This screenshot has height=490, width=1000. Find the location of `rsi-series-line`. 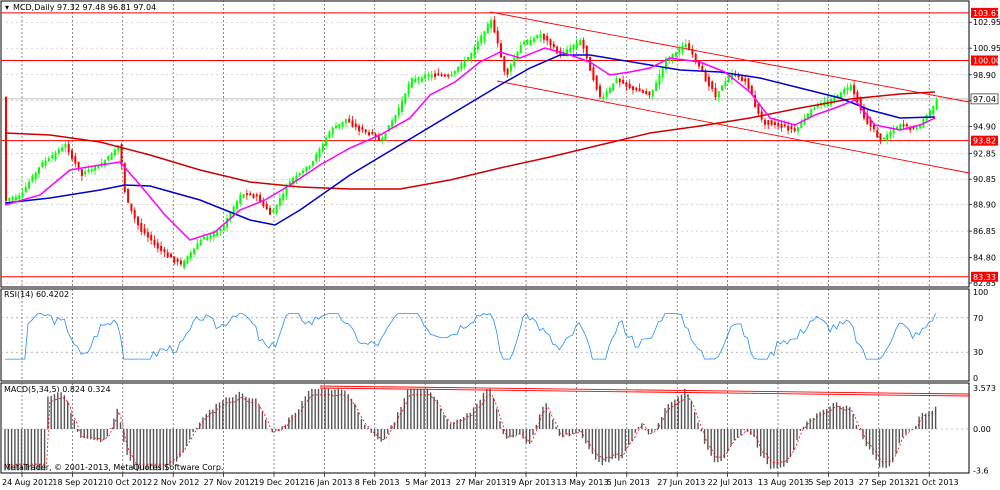

rsi-series-line is located at coordinates (470, 336).